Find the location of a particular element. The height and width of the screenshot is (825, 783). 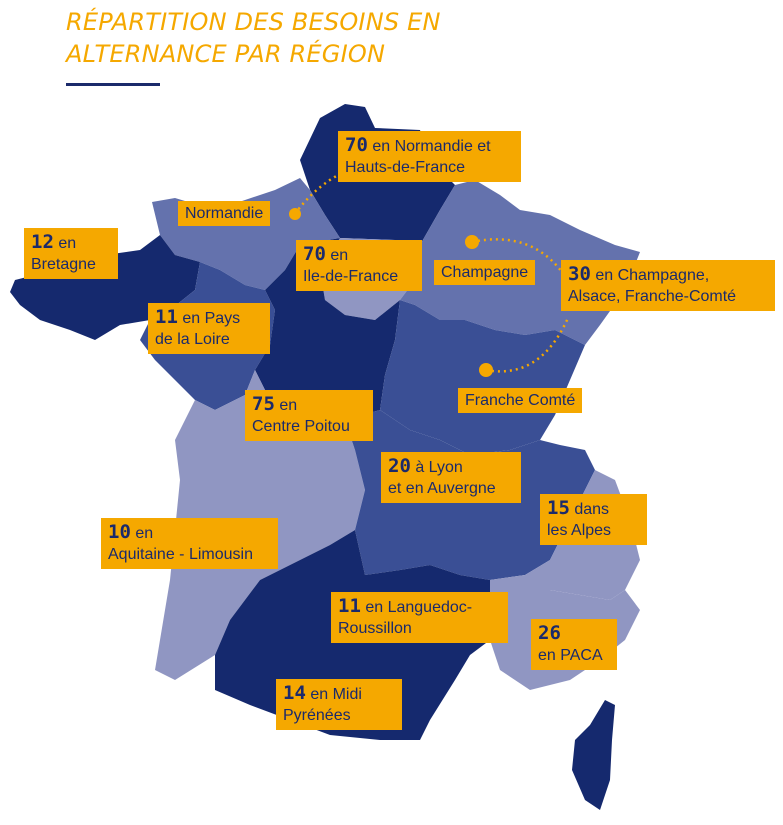

text: dans is located at coordinates (589, 509).